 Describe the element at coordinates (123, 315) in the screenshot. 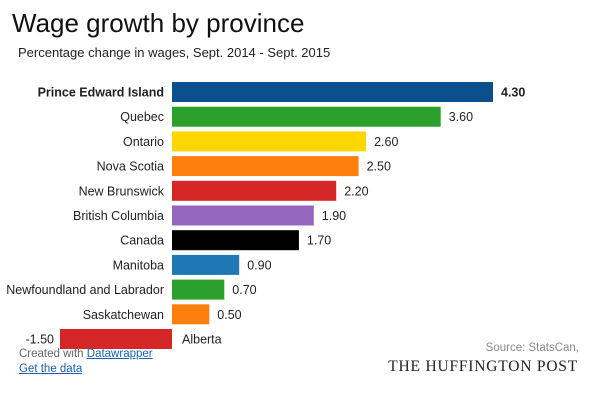

I see `category-label-saskatchewan: Saskatchewan` at that location.